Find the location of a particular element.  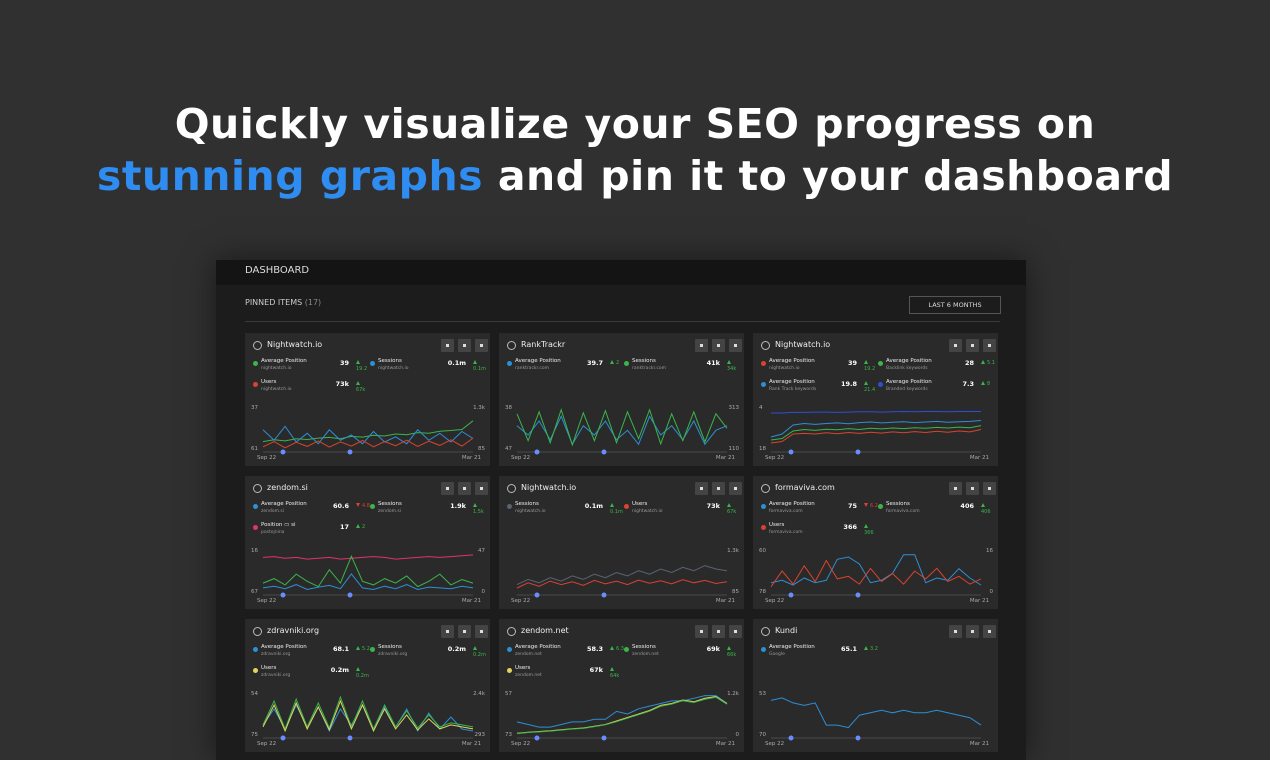

left-axis-label: 61 is located at coordinates (254, 449).